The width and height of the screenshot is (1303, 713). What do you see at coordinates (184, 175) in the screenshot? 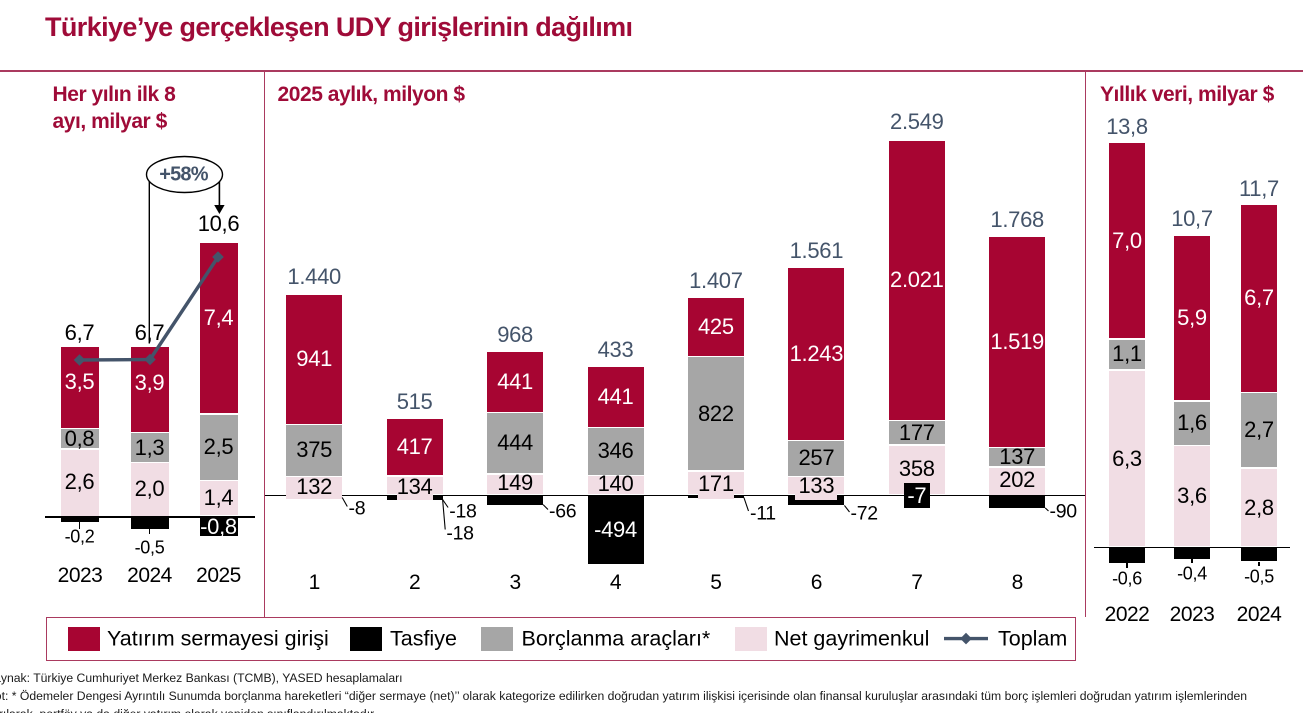
I see `svg-text: +58%` at bounding box center [184, 175].